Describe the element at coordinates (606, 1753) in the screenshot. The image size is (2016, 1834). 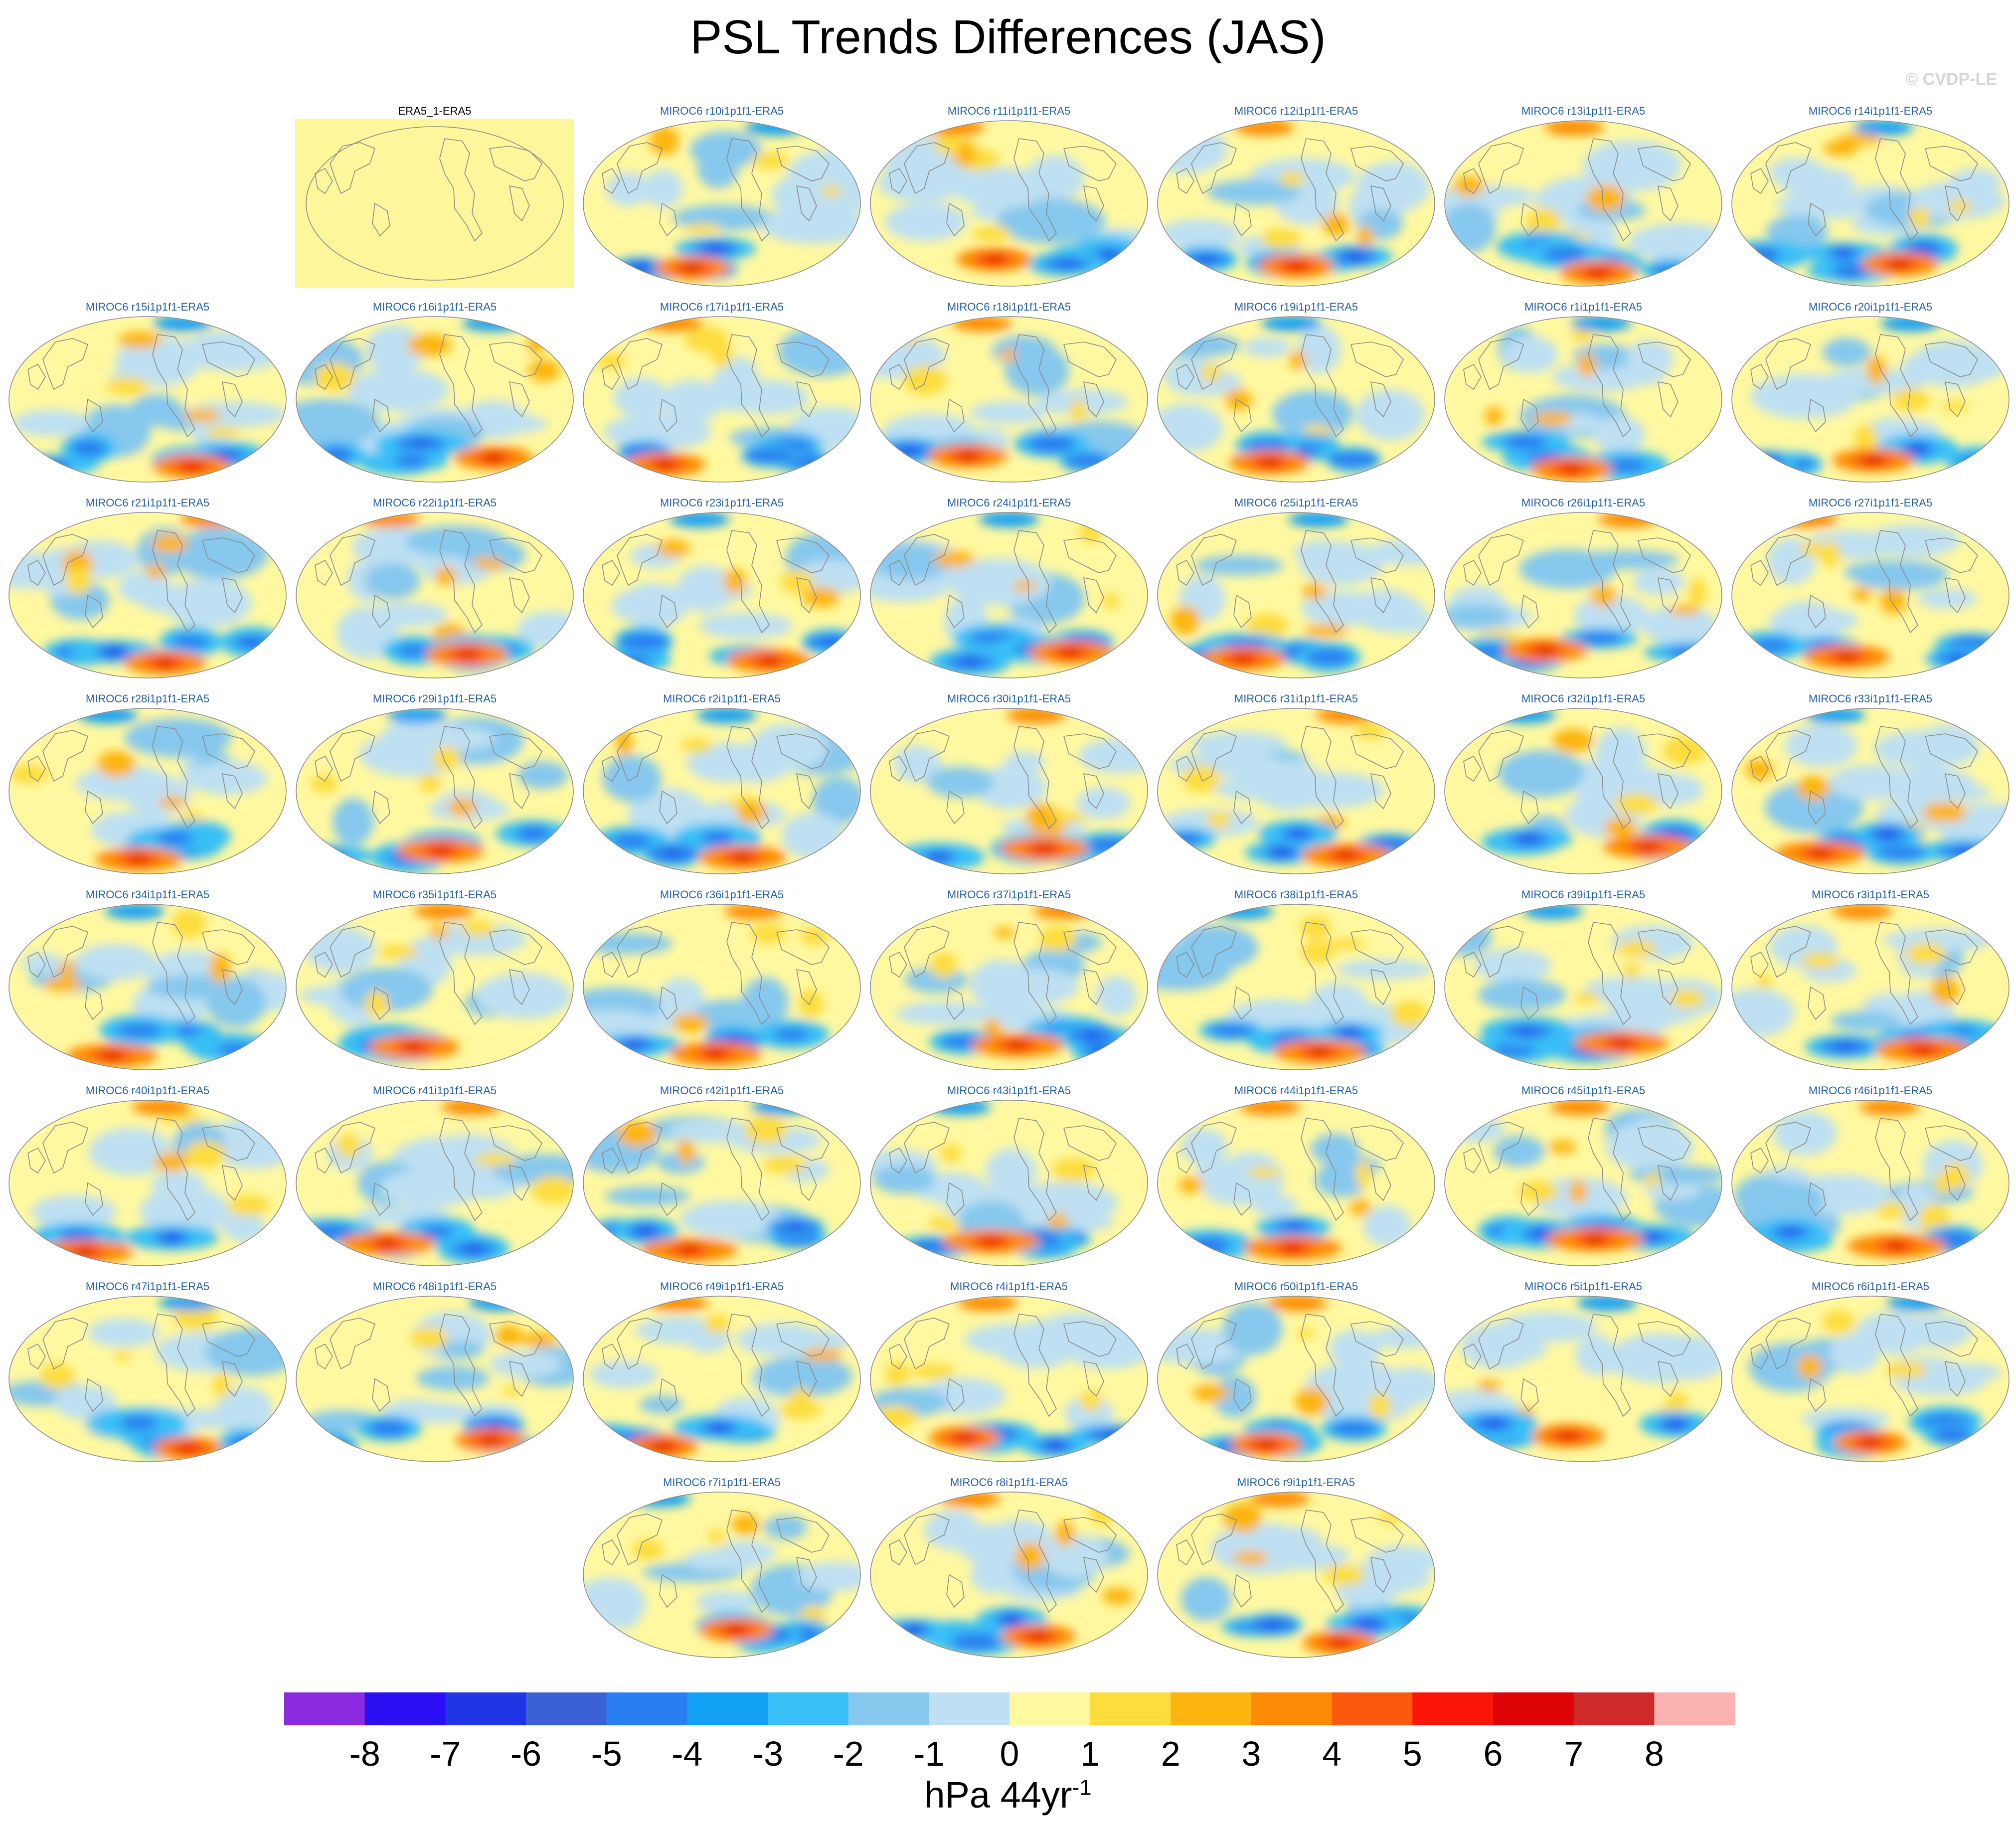
I see `colorbar-tick-label: -5` at that location.